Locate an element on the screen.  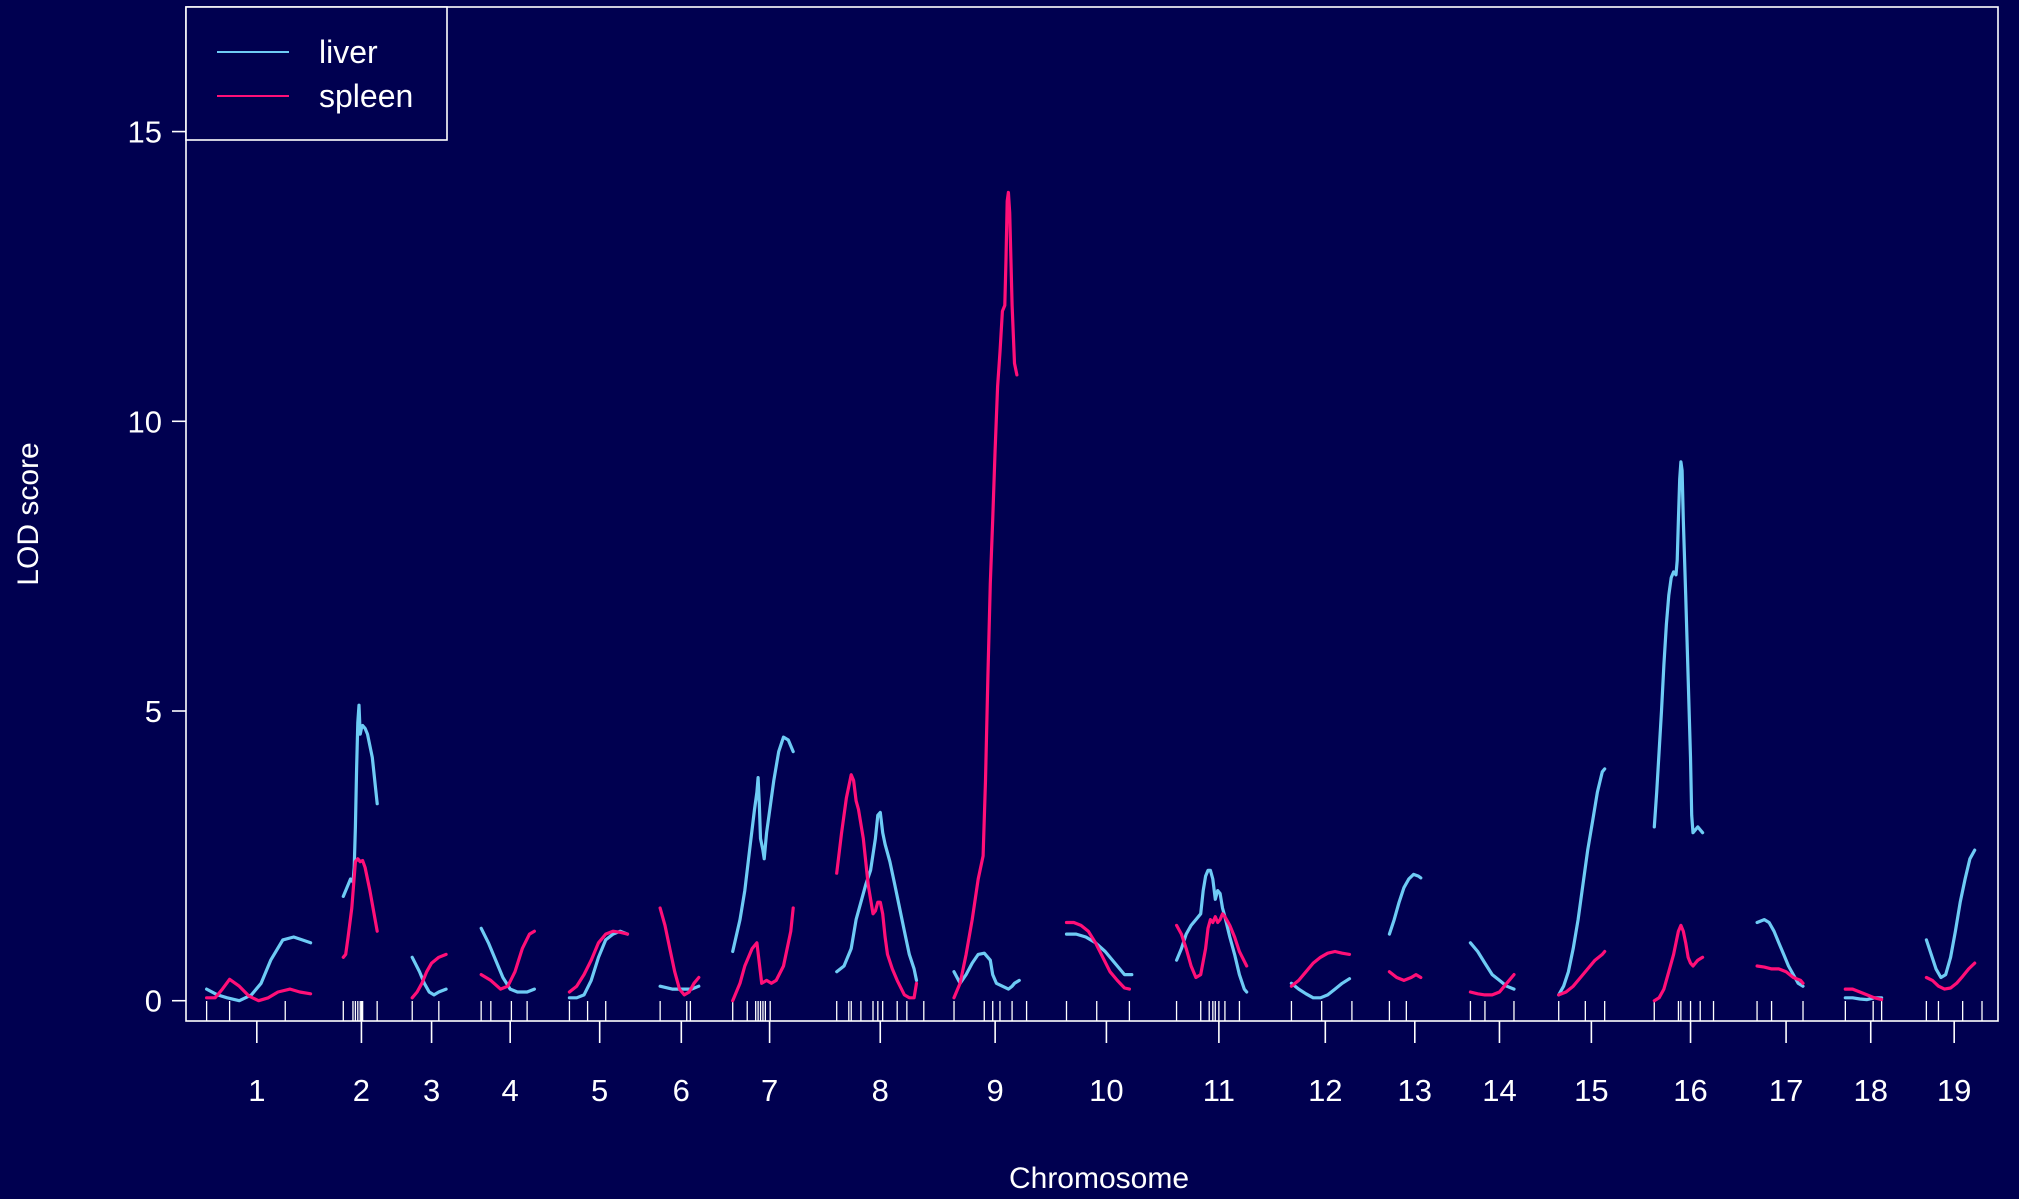
spleen-line-chr7 is located at coordinates (763, 954).